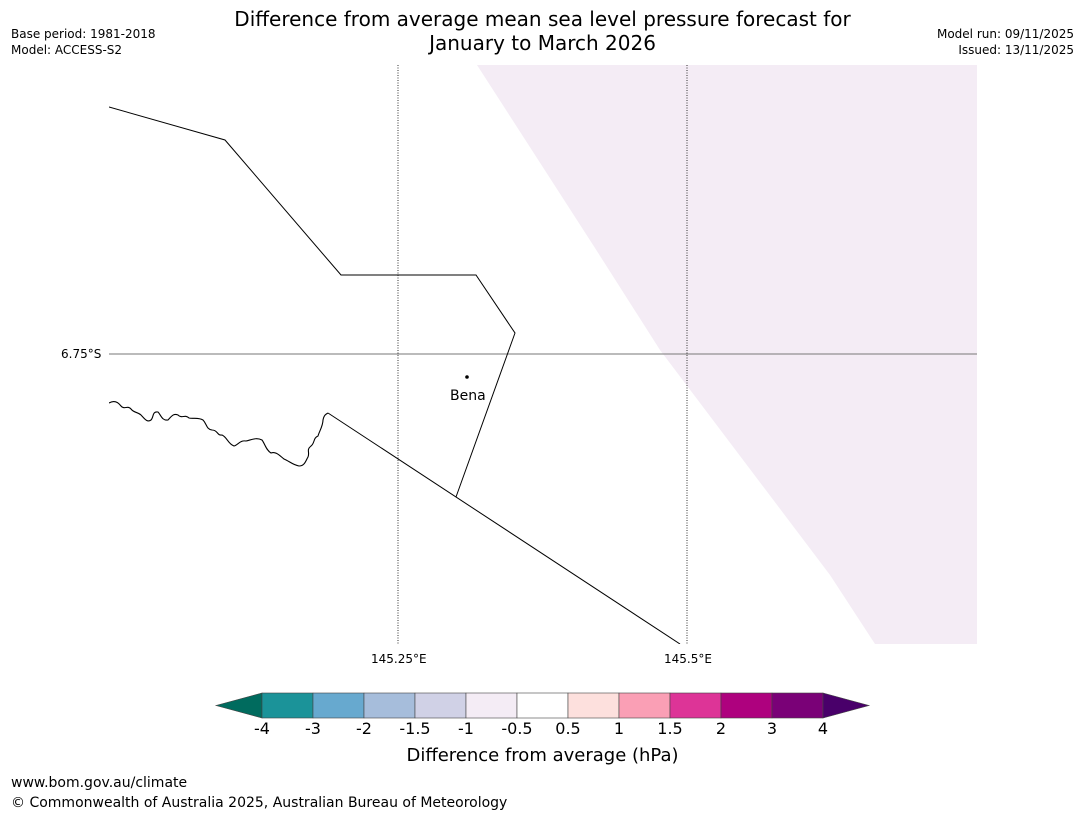 The width and height of the screenshot is (1085, 816). What do you see at coordinates (399, 659) in the screenshot?
I see `longitude-label-145-25: 145.25°E` at bounding box center [399, 659].